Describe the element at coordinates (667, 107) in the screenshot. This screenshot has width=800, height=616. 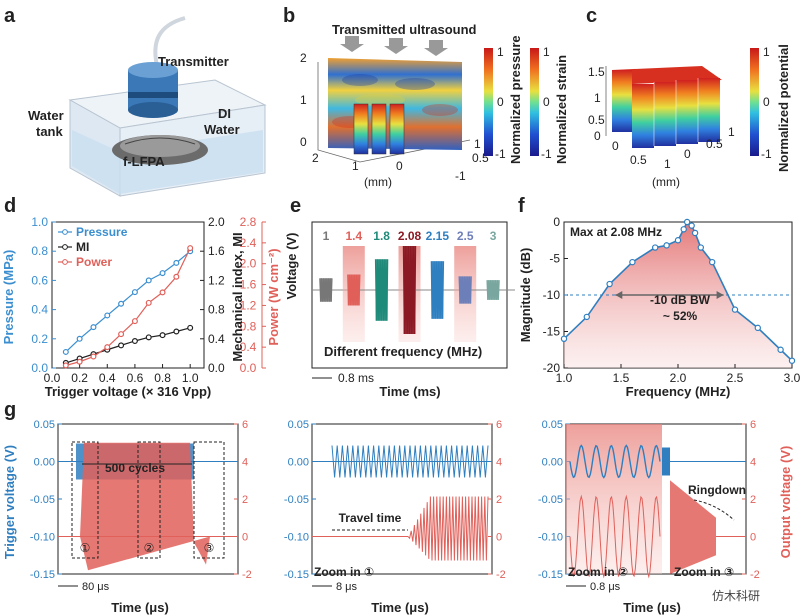
I see `pillar-array-c` at that location.